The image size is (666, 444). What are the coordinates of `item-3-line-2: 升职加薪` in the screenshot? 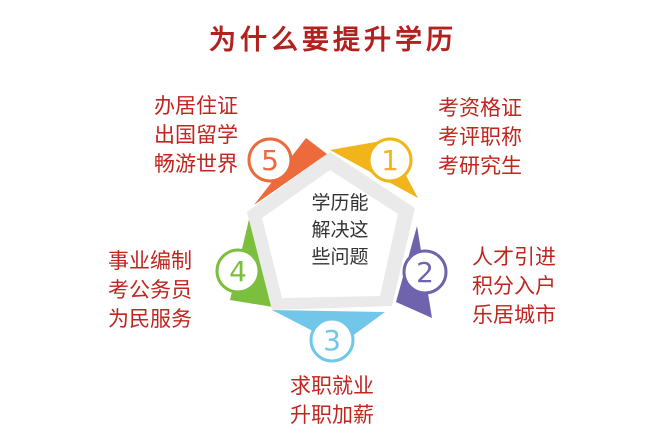 It's located at (332, 415).